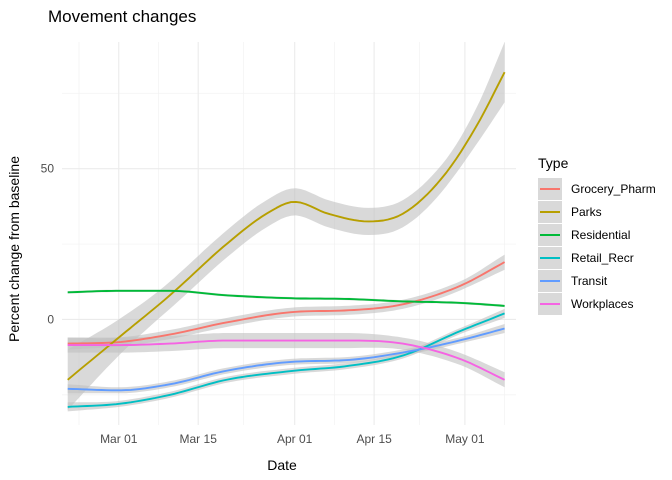  Describe the element at coordinates (282, 465) in the screenshot. I see `x-axis-label: Date` at that location.